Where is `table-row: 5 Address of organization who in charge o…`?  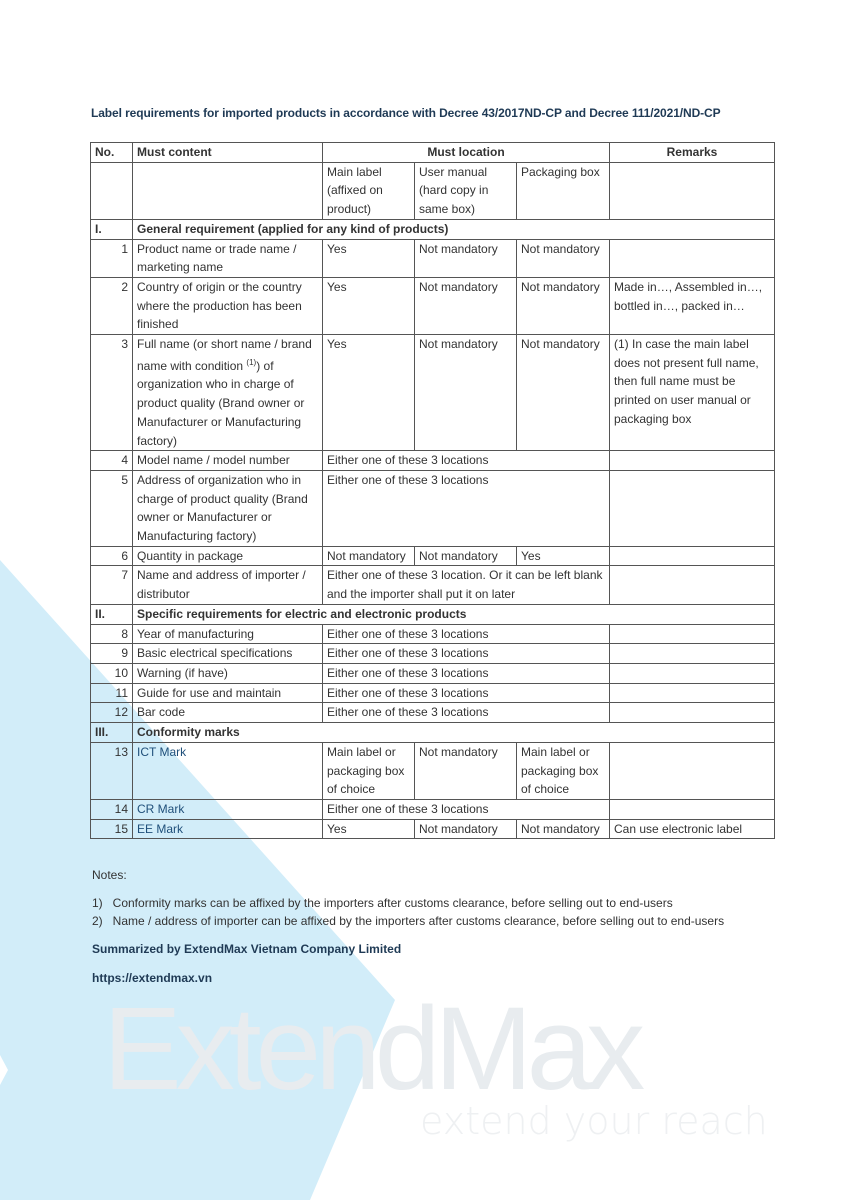
table-row: 5 Address of organization who in charge o… is located at coordinates (432, 508).